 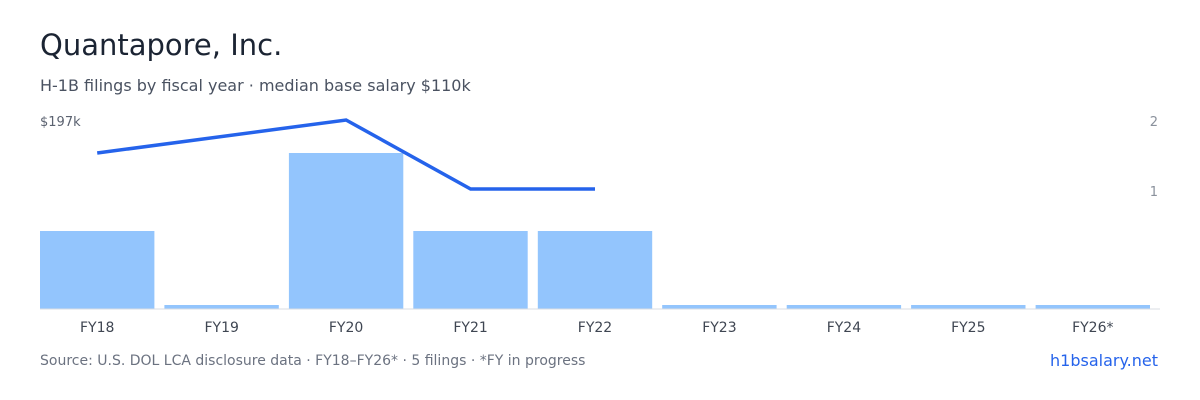 What do you see at coordinates (595, 270) in the screenshot?
I see `bar-fy22` at bounding box center [595, 270].